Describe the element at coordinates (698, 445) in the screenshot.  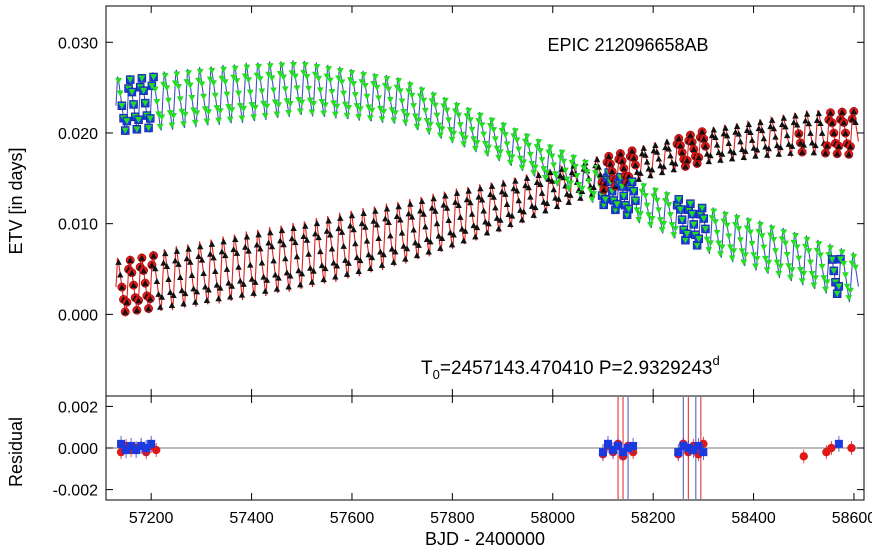
I see `secondary-residual-marker` at that location.